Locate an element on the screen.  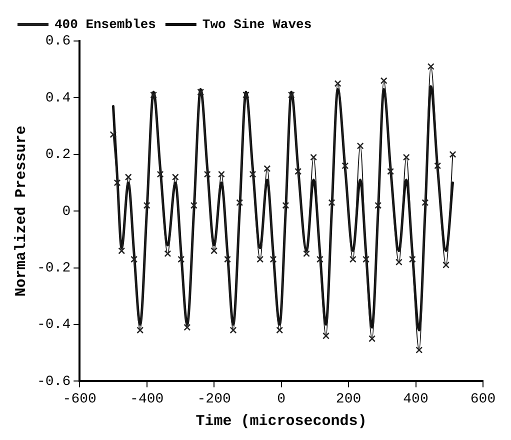
x-tick-label: -400 is located at coordinates (147, 399).